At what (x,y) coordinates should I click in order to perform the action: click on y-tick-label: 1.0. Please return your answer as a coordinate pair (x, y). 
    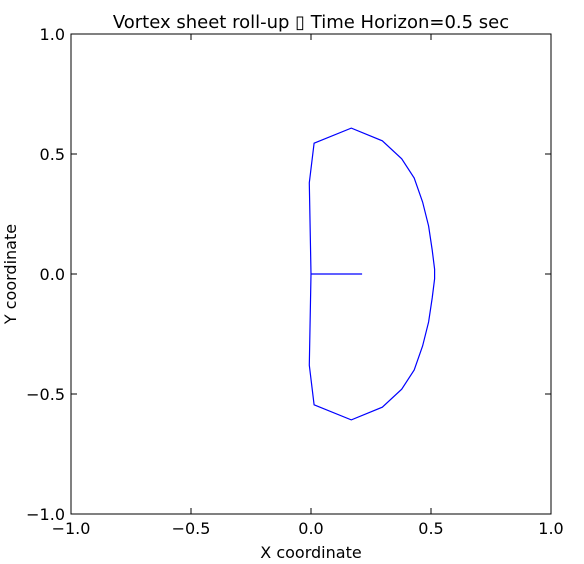
    Looking at the image, I should click on (52, 34).